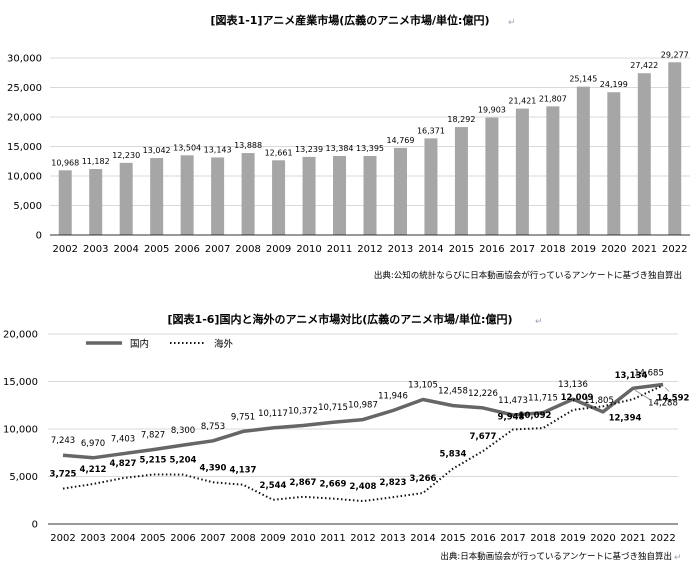 This screenshot has width=700, height=573. Describe the element at coordinates (62, 538) in the screenshot. I see `chart2-x-tick-label: 2002` at that location.